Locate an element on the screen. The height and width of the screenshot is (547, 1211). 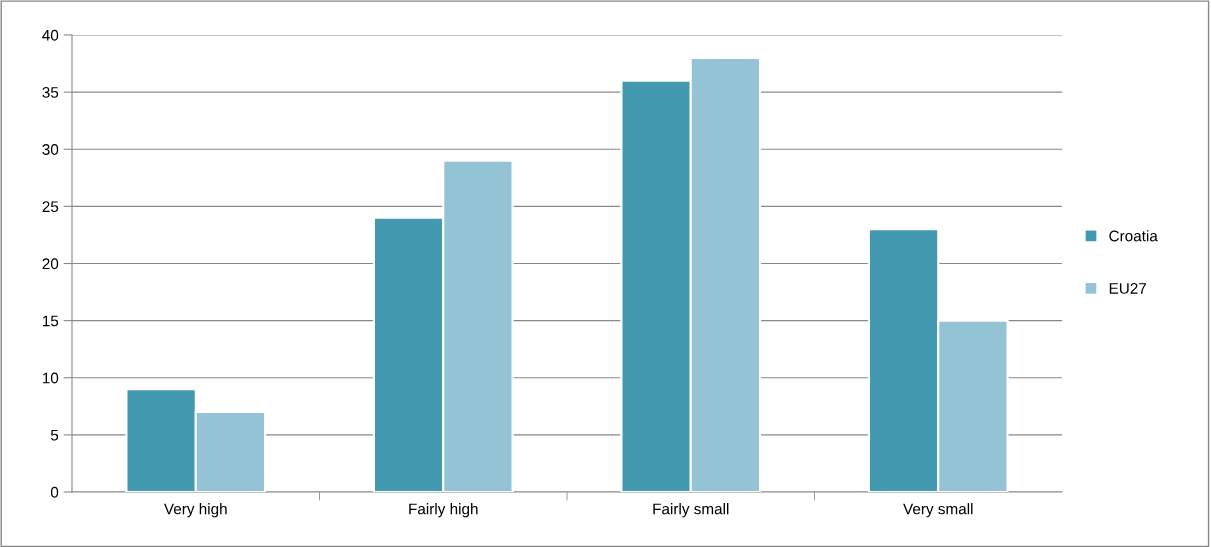
x-tick-label: Very small is located at coordinates (938, 510).